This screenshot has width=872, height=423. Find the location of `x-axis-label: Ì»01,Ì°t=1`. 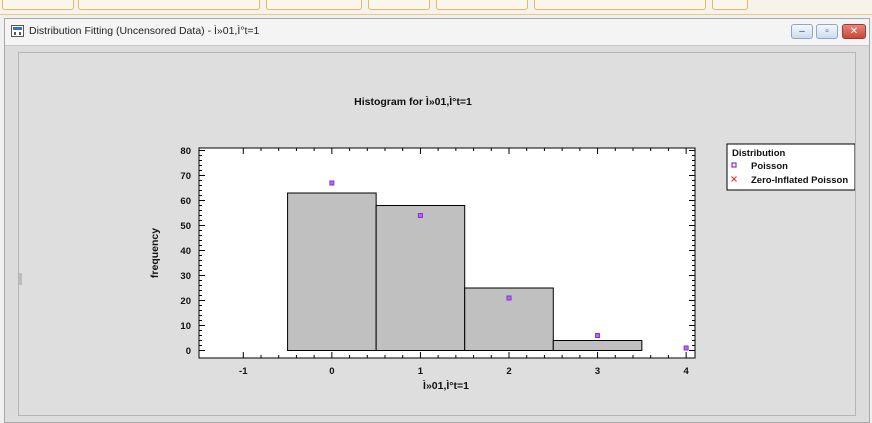

x-axis-label: Ì»01,Ì°t=1 is located at coordinates (445, 385).